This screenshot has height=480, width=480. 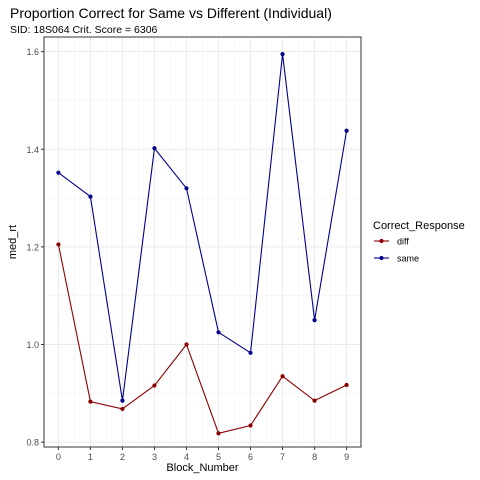 I want to click on legend-label-diff: diff, so click(x=403, y=242).